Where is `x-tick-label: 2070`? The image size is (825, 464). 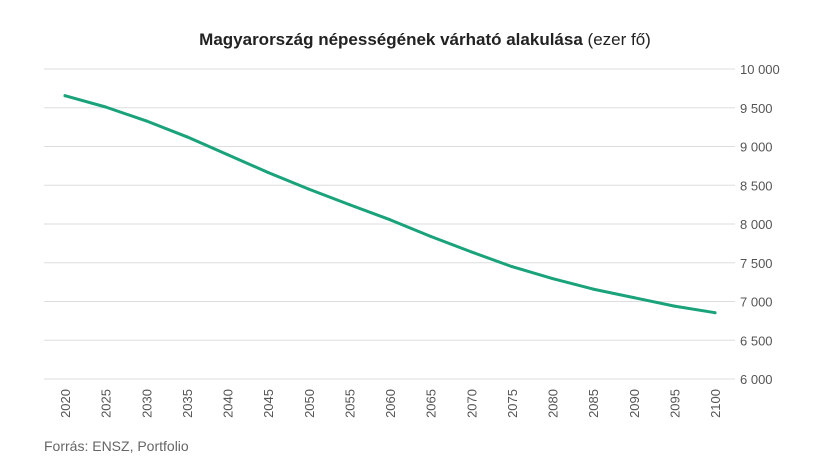
x-tick-label: 2070 is located at coordinates (471, 403).